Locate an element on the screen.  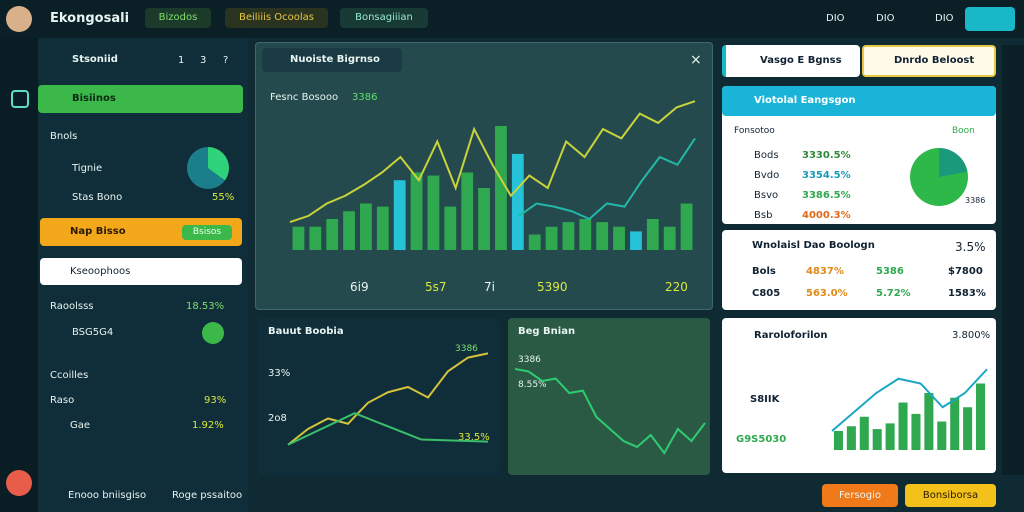
card is located at coordinates (859, 270).